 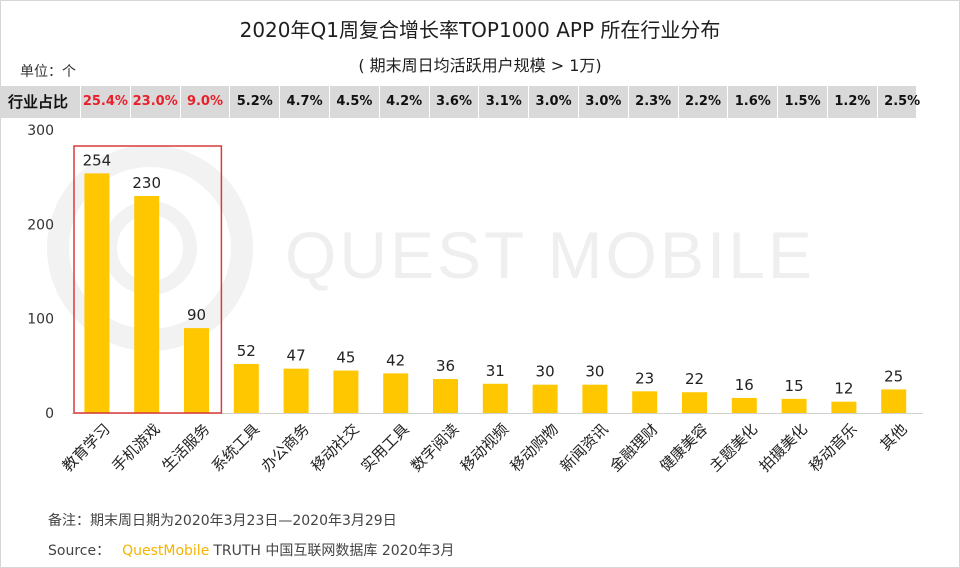 What do you see at coordinates (204, 102) in the screenshot?
I see `share-cell: 9.0%` at bounding box center [204, 102].